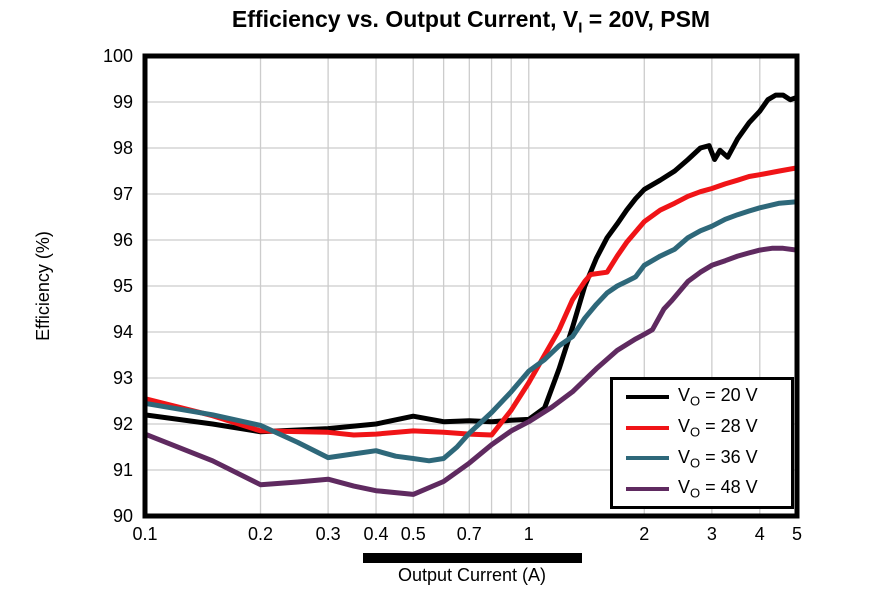 Image resolution: width=891 pixels, height=607 pixels. What do you see at coordinates (580, 28) in the screenshot?
I see `chart-title-sub: I` at bounding box center [580, 28].